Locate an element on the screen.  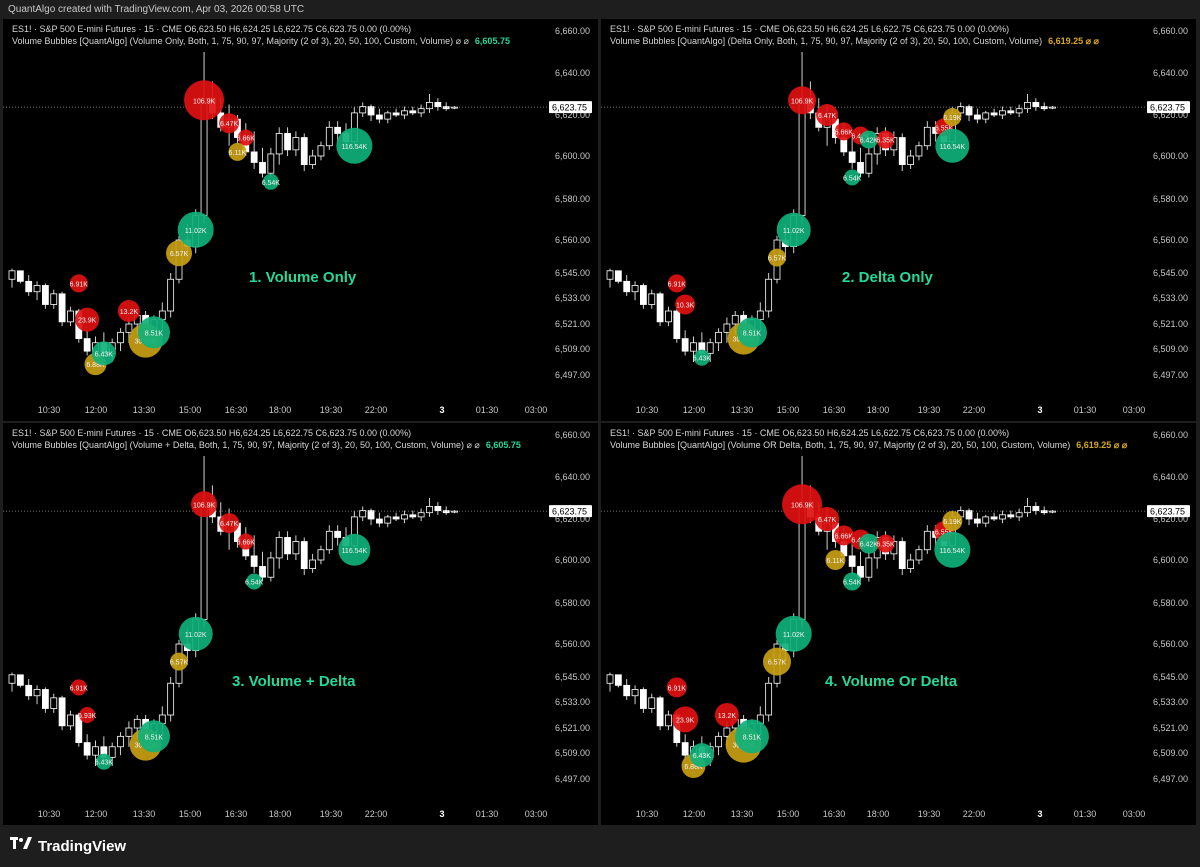
bubble-label: 8.51K is located at coordinates (752, 737).